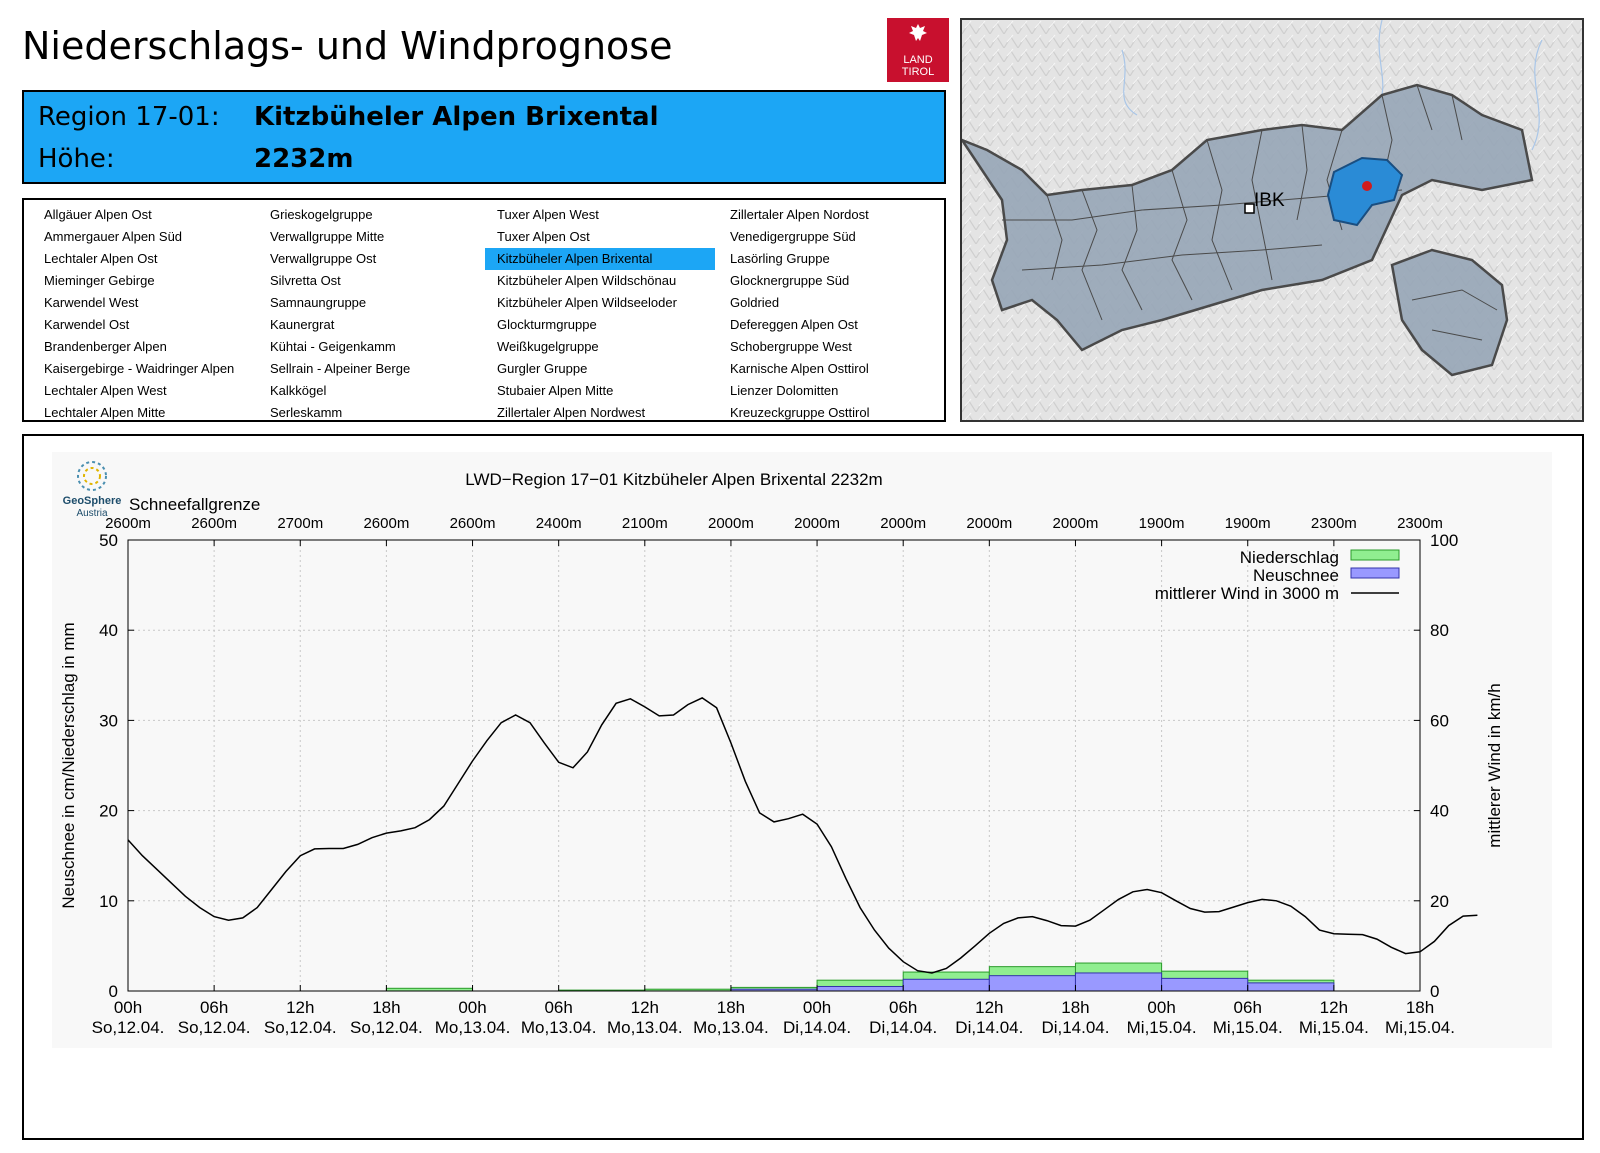 This screenshot has height=1153, width=1600. Describe the element at coordinates (1296, 575) in the screenshot. I see `legend-neuschnee-label: Neuschnee` at that location.